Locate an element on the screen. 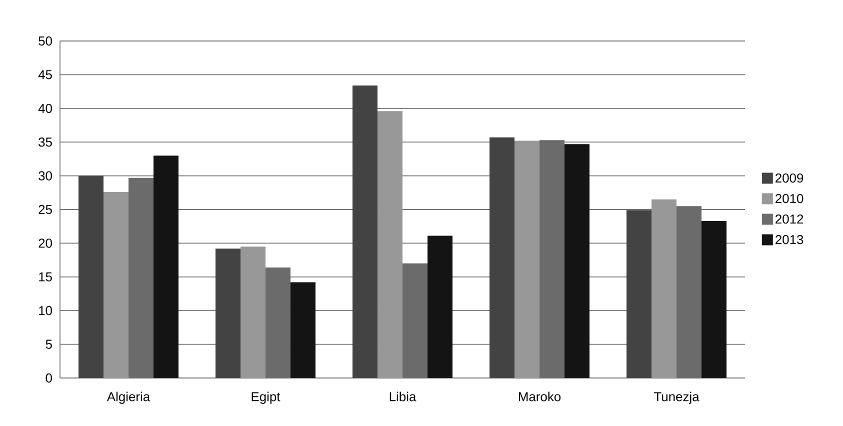  x-tick-label: Egipt is located at coordinates (266, 398).